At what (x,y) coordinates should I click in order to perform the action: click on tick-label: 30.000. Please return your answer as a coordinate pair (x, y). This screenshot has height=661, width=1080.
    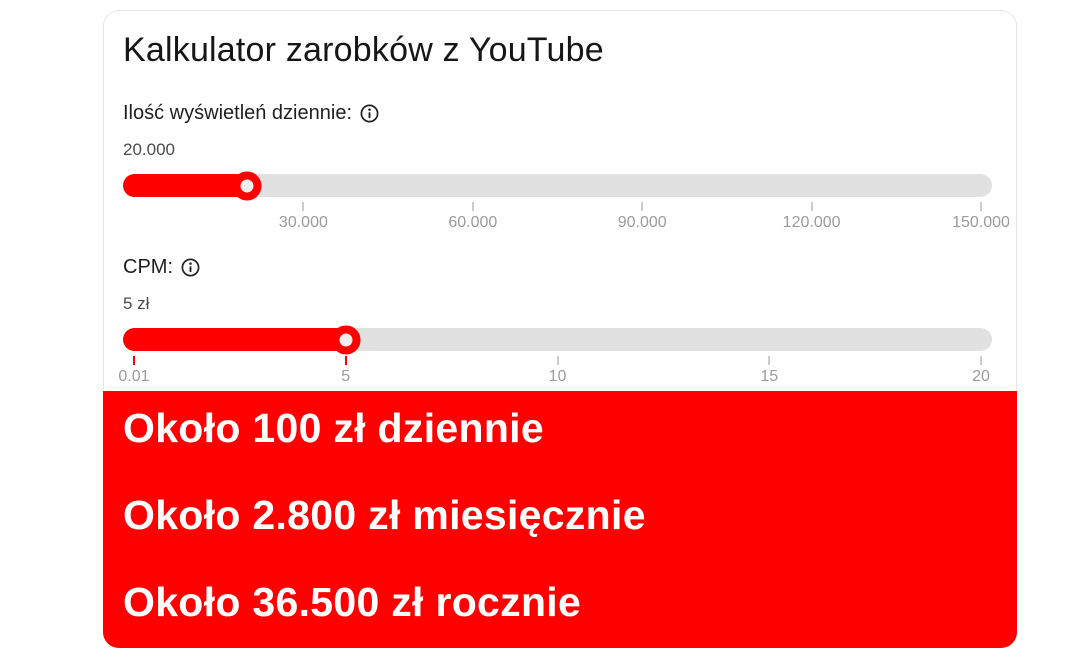
    Looking at the image, I should click on (303, 222).